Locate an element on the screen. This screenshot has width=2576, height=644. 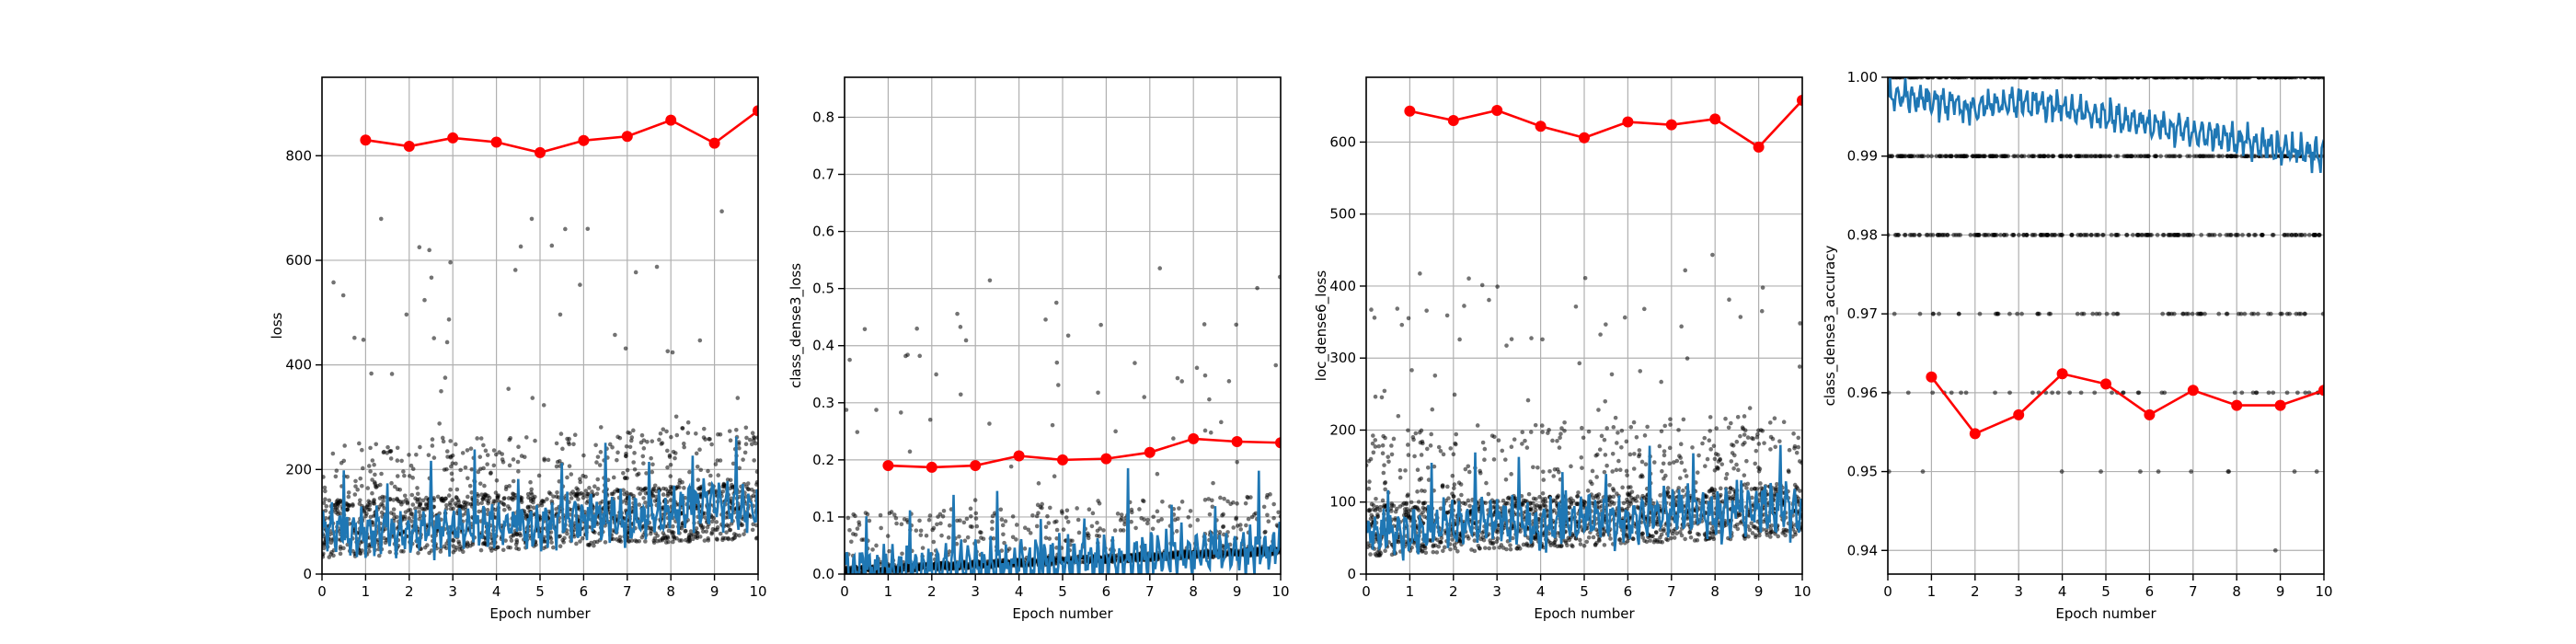
y-tick-label: 0.5 is located at coordinates (823, 289).